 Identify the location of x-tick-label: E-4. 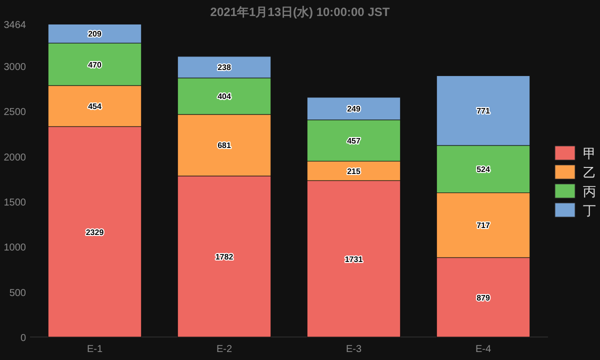
(483, 349).